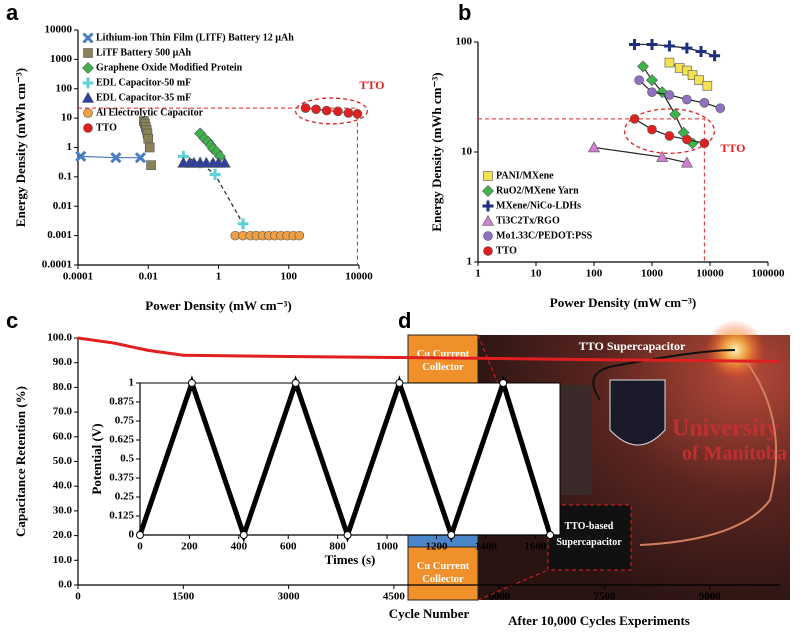 This screenshot has width=800, height=640. What do you see at coordinates (350, 559) in the screenshot?
I see `x-axis-title: Times (s)` at bounding box center [350, 559].